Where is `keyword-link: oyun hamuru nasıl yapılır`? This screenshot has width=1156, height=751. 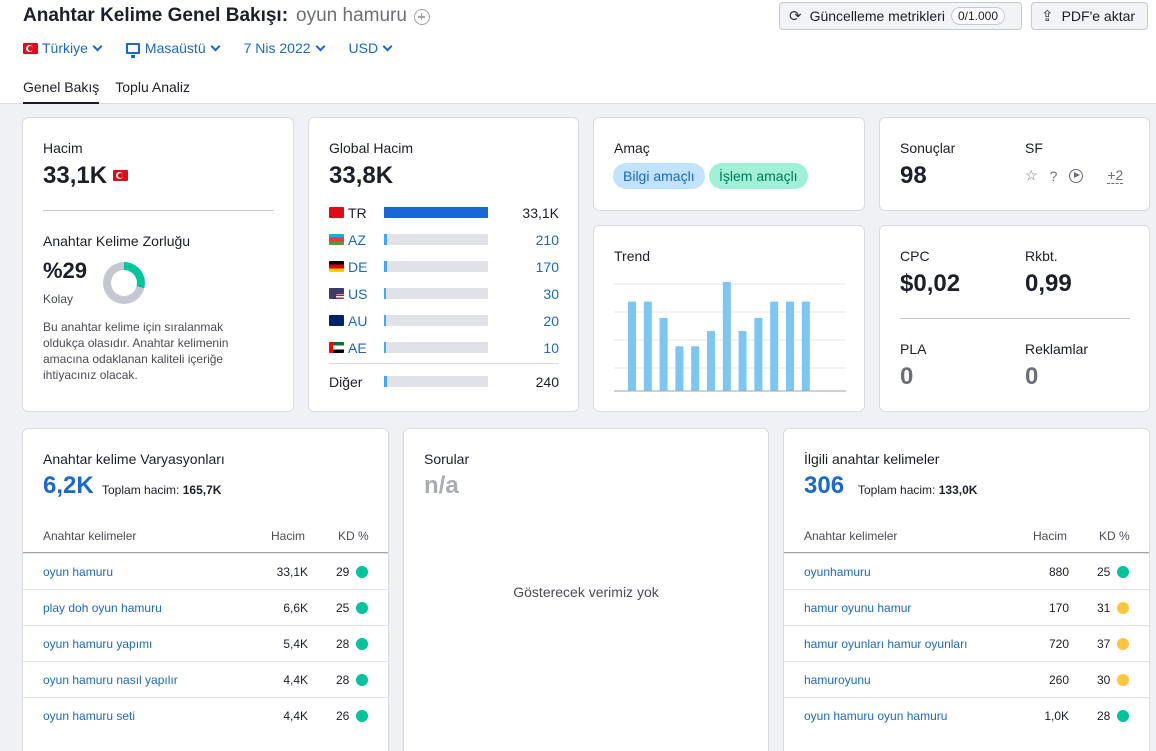
keyword-link: oyun hamuru nasıl yapılır is located at coordinates (110, 680).